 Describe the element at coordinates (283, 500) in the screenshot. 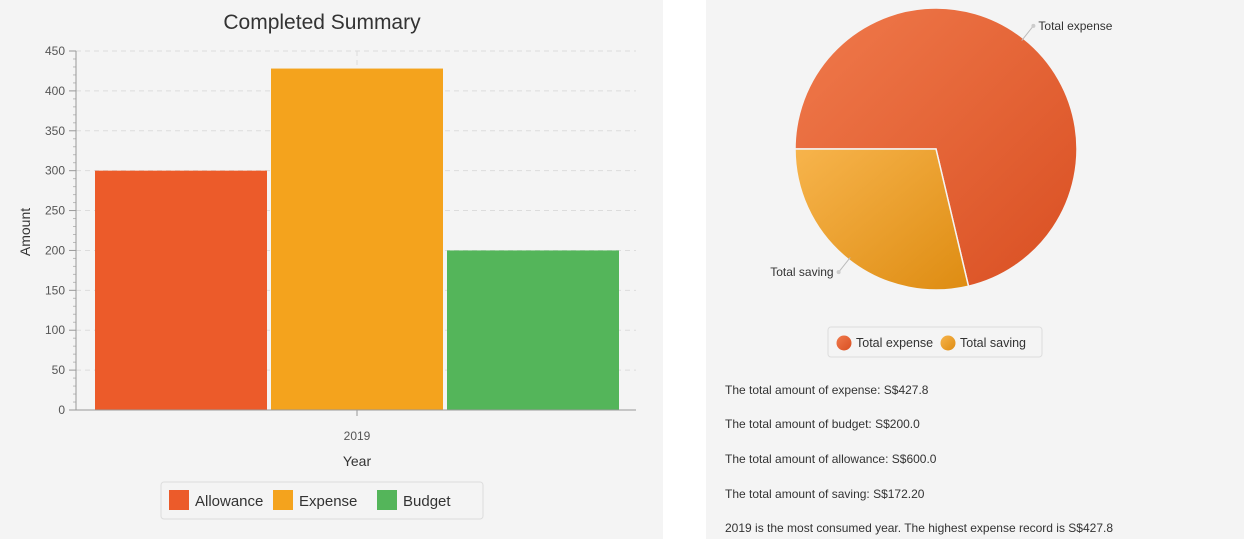

I see `legend-swatch-expense` at that location.